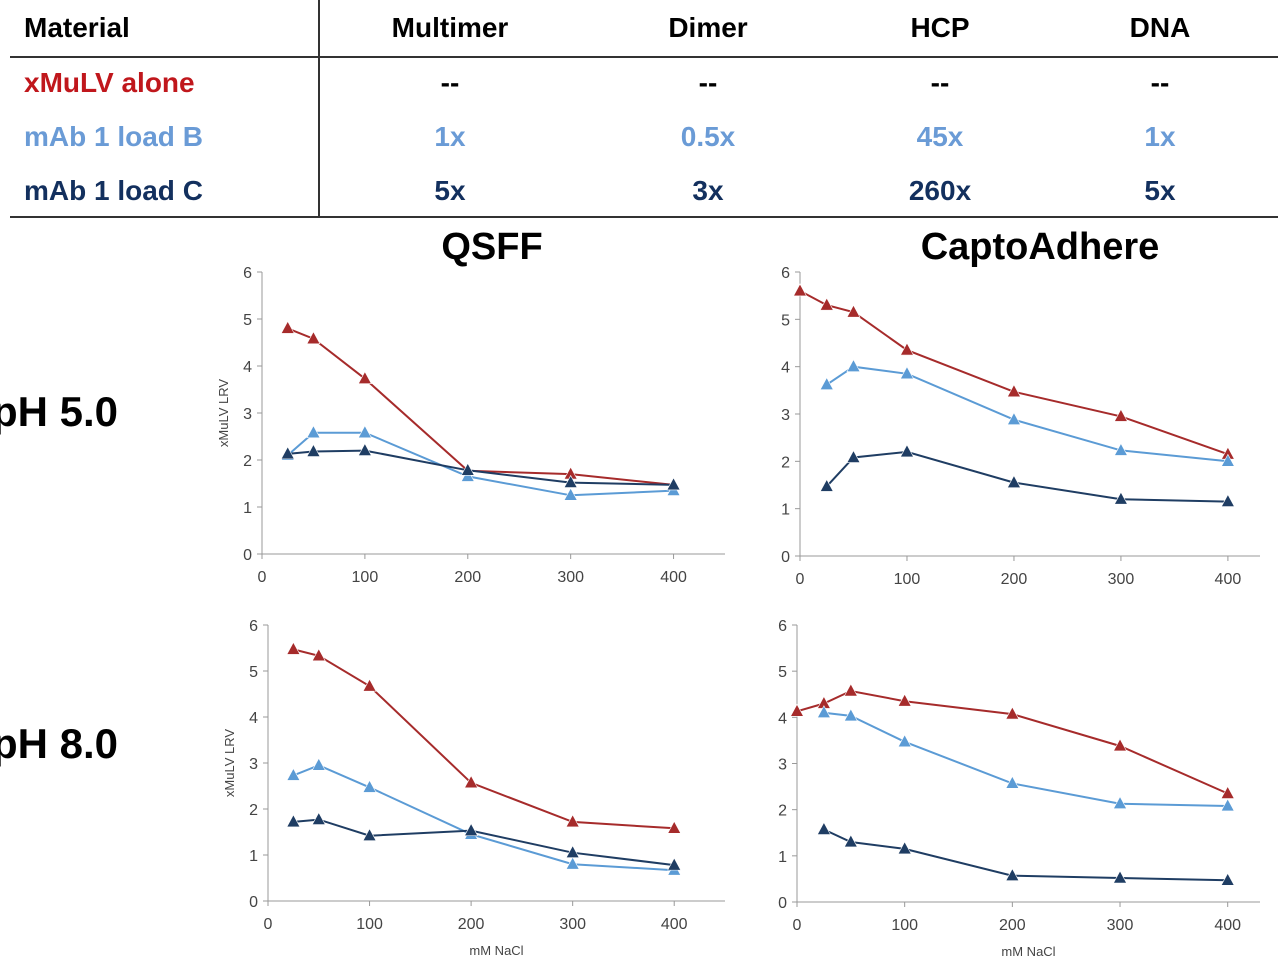  I want to click on table-column-divider, so click(319, 109).